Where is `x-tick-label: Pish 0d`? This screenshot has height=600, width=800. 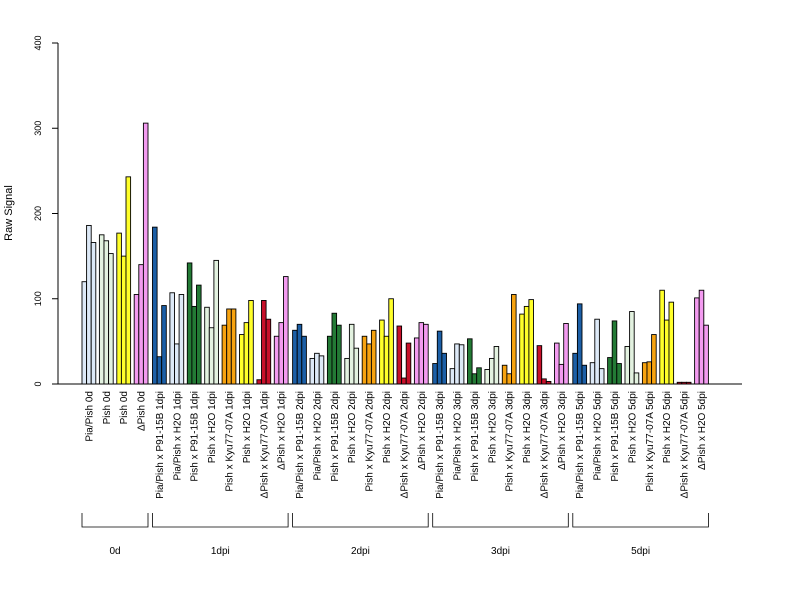
x-tick-label: Pish 0d is located at coordinates (124, 407).